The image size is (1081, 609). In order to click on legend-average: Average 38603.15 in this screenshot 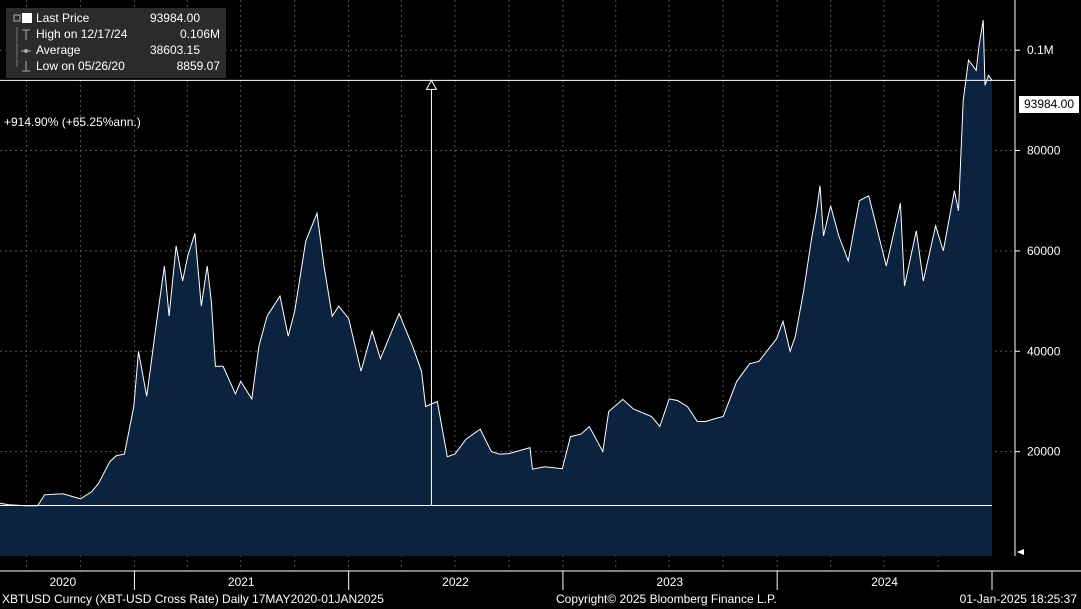, I will do `click(116, 50)`.